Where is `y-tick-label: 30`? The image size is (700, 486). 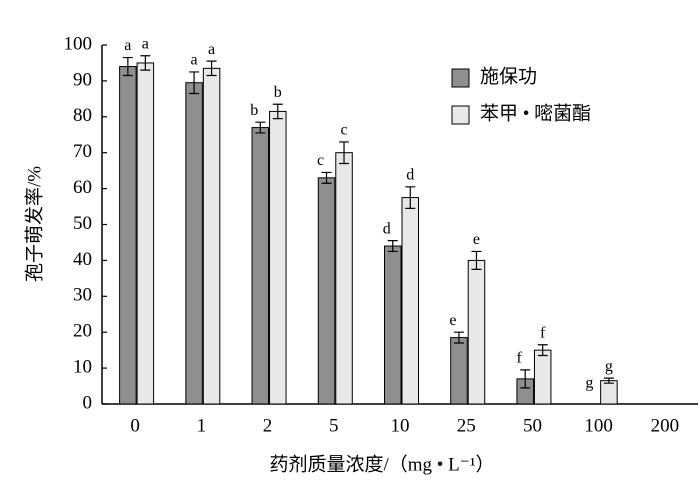
y-tick-label: 30 is located at coordinates (82, 295).